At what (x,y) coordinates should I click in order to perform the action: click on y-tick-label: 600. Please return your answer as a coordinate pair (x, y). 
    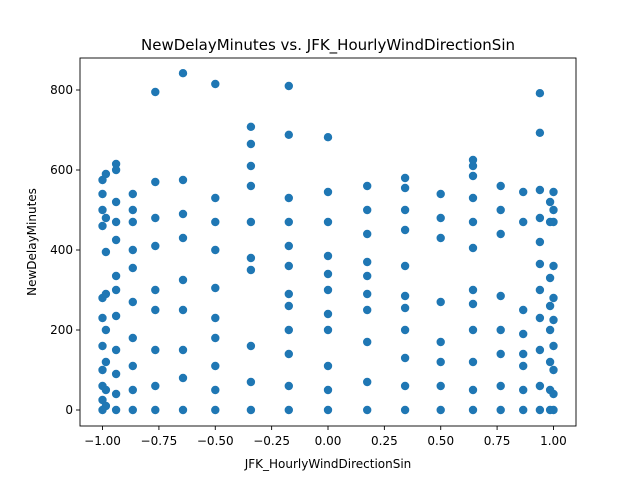
    Looking at the image, I should click on (61, 170).